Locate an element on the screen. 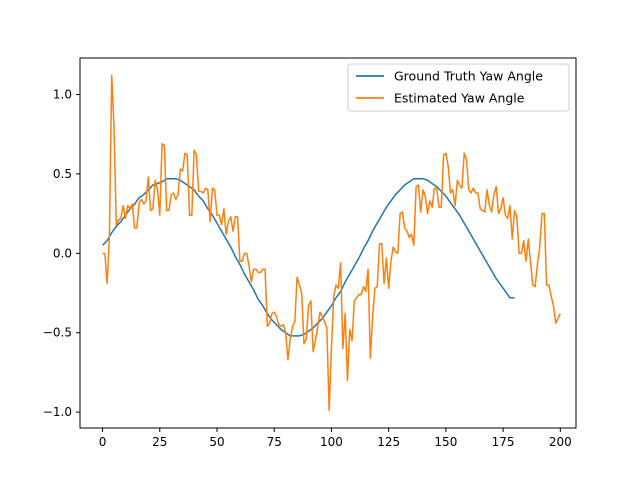 The height and width of the screenshot is (480, 640). x-tick-label: 100 is located at coordinates (331, 442).